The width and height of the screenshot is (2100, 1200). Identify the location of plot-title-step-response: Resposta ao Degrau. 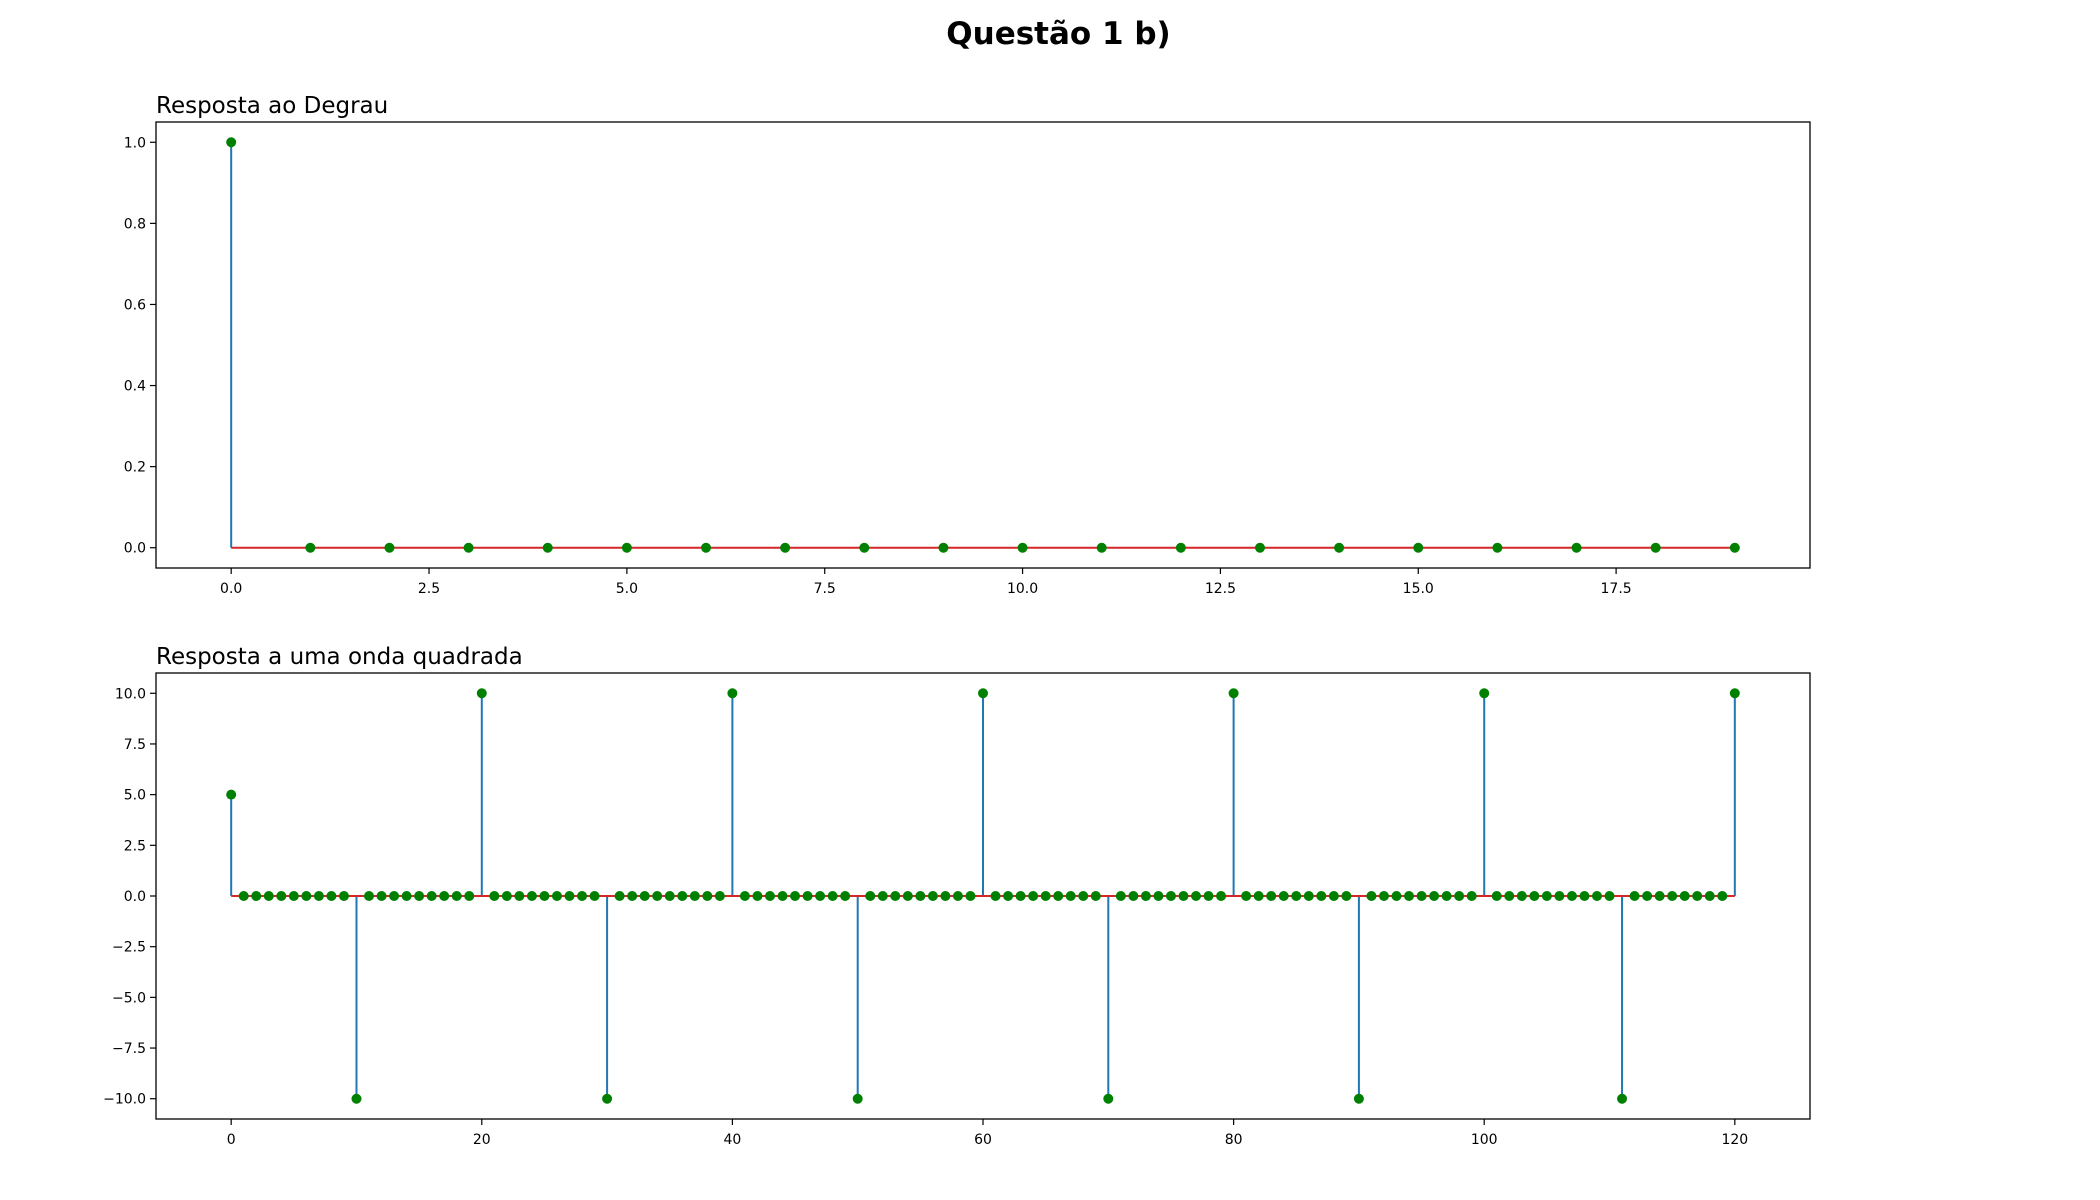
(272, 106).